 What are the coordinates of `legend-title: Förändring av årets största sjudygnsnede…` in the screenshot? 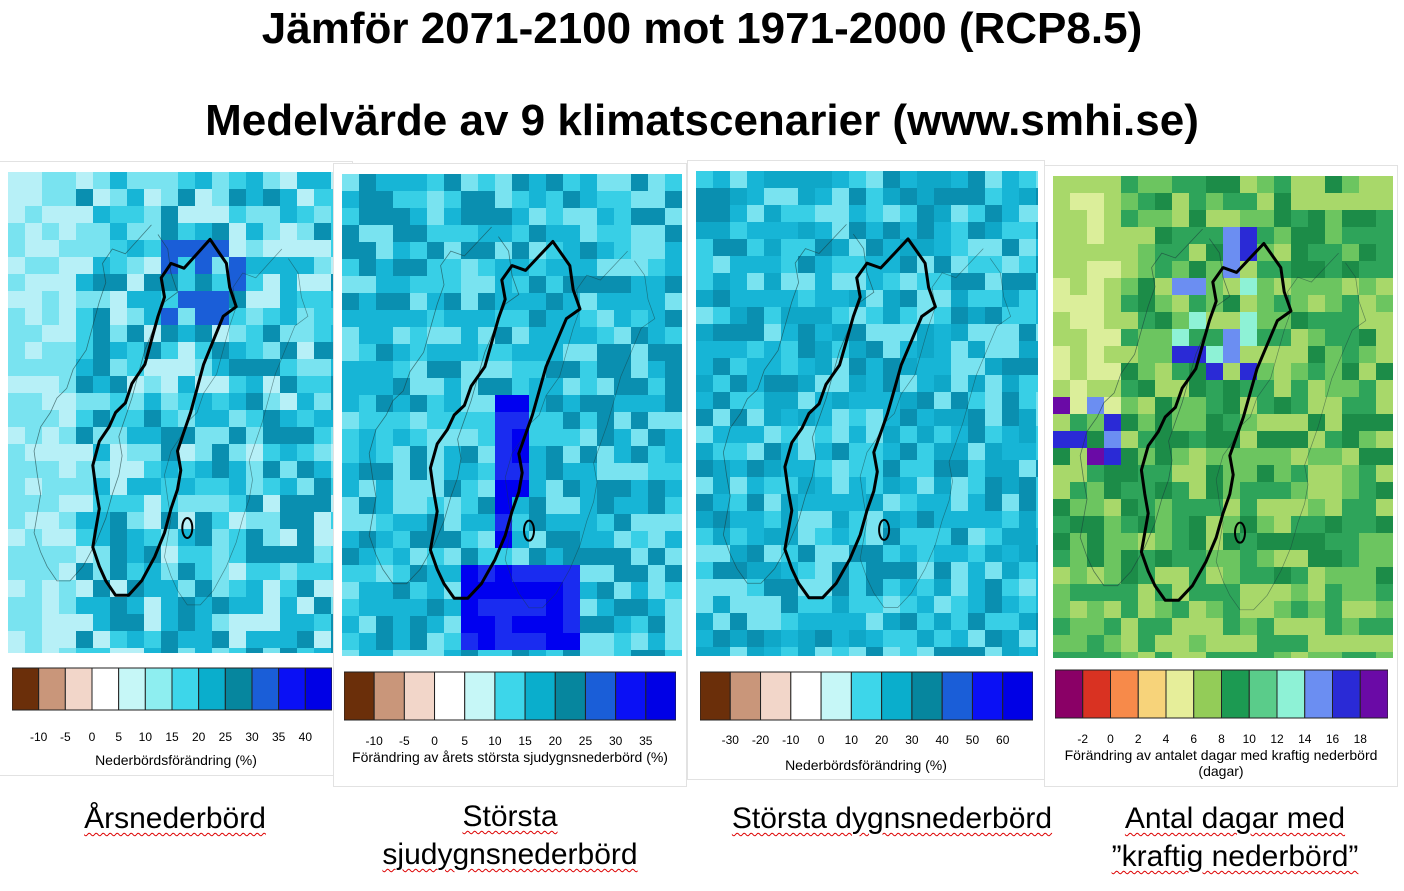 It's located at (510, 757).